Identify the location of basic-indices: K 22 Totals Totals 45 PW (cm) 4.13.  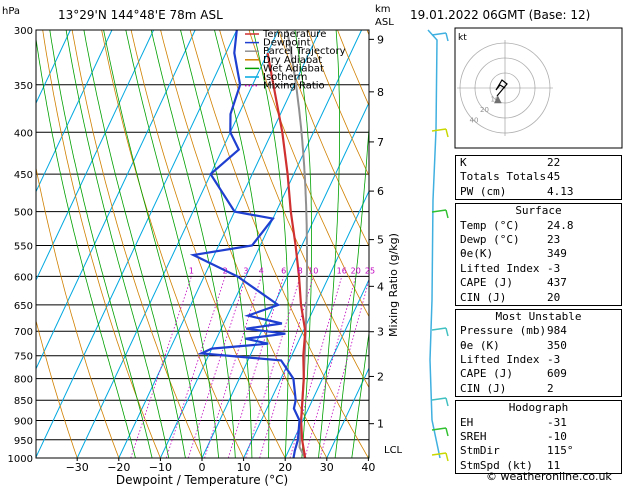
(538, 178).